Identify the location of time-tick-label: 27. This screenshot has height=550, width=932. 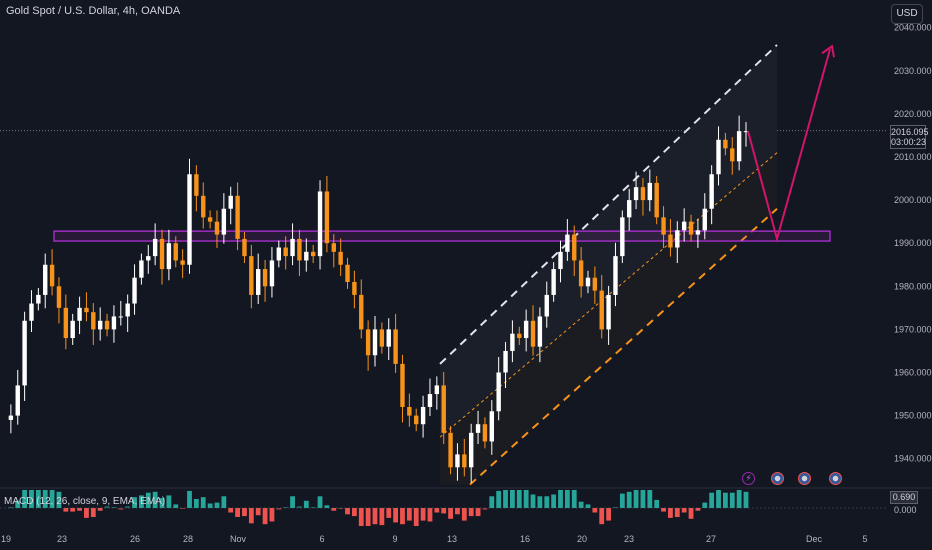
(711, 539).